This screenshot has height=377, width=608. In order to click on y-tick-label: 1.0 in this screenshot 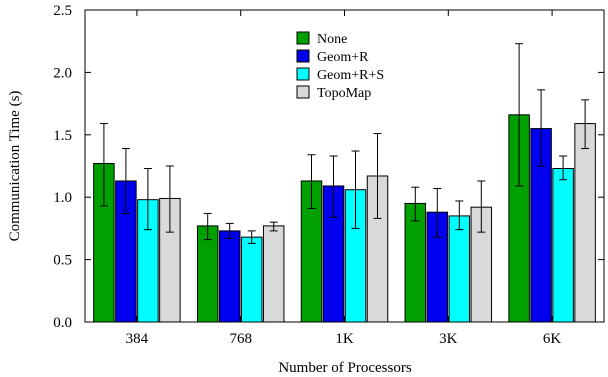, I will do `click(62, 198)`.